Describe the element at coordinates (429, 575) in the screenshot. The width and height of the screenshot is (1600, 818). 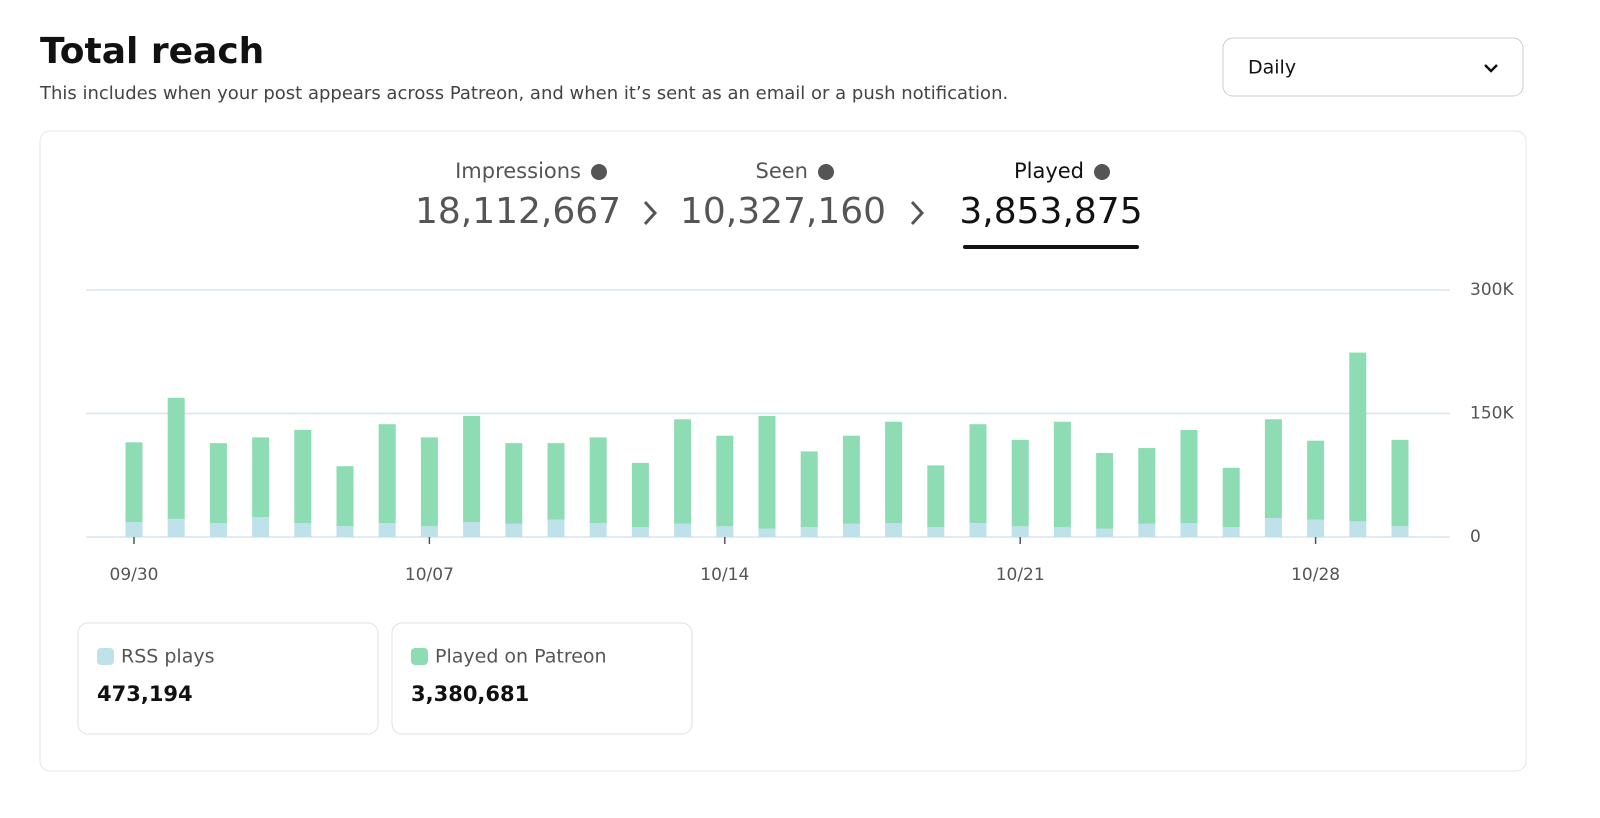
I see `x-tick-label: 10/07` at that location.